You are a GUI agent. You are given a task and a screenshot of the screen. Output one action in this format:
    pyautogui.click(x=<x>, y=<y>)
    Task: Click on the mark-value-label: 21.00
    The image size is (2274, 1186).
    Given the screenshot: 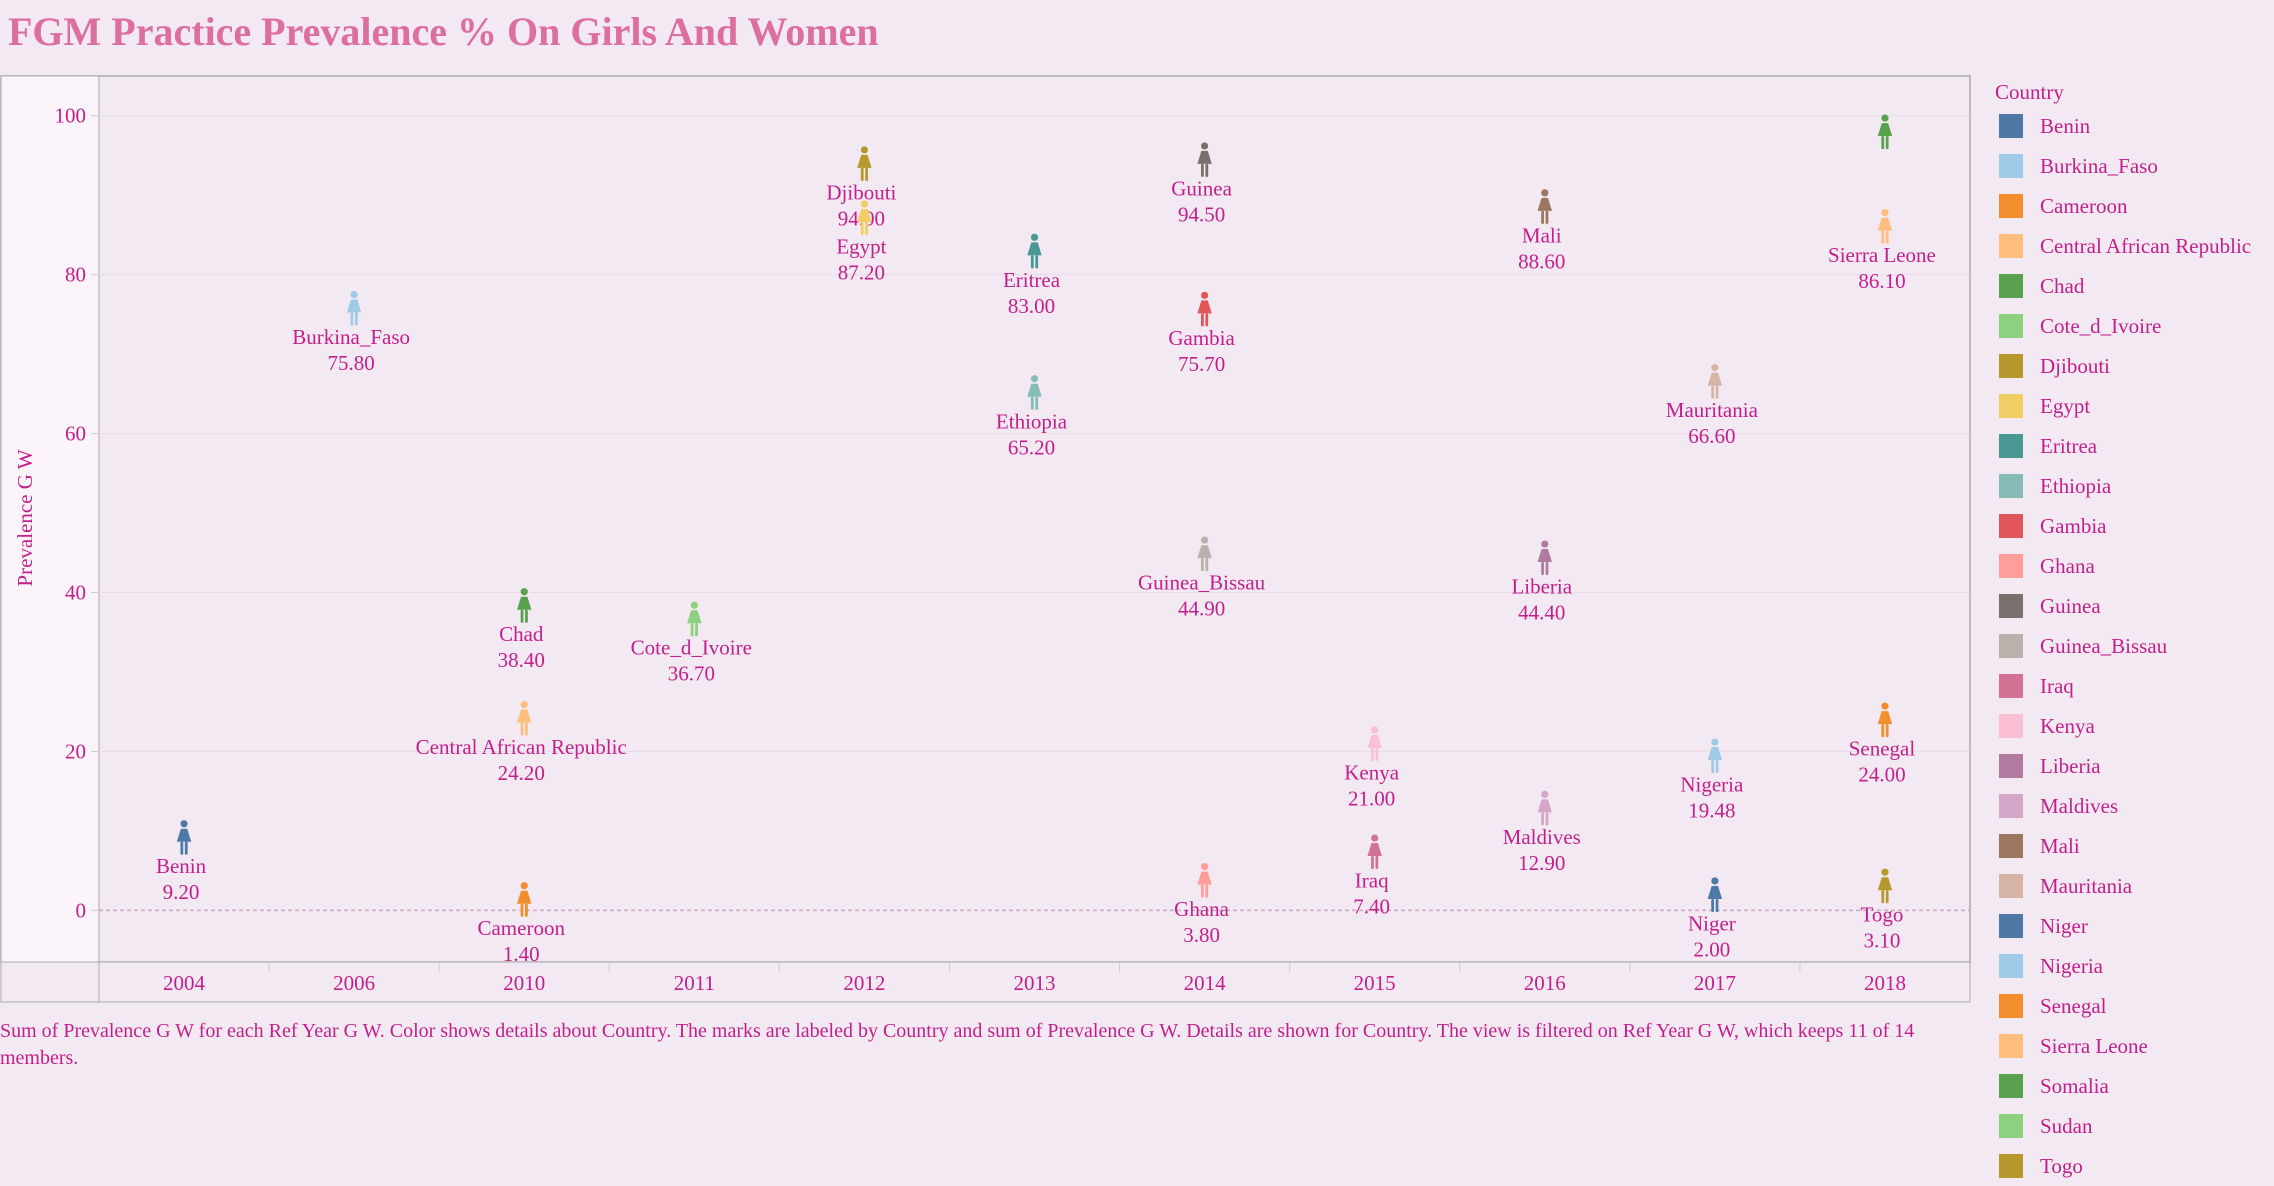 What is the action you would take?
    pyautogui.click(x=1371, y=798)
    